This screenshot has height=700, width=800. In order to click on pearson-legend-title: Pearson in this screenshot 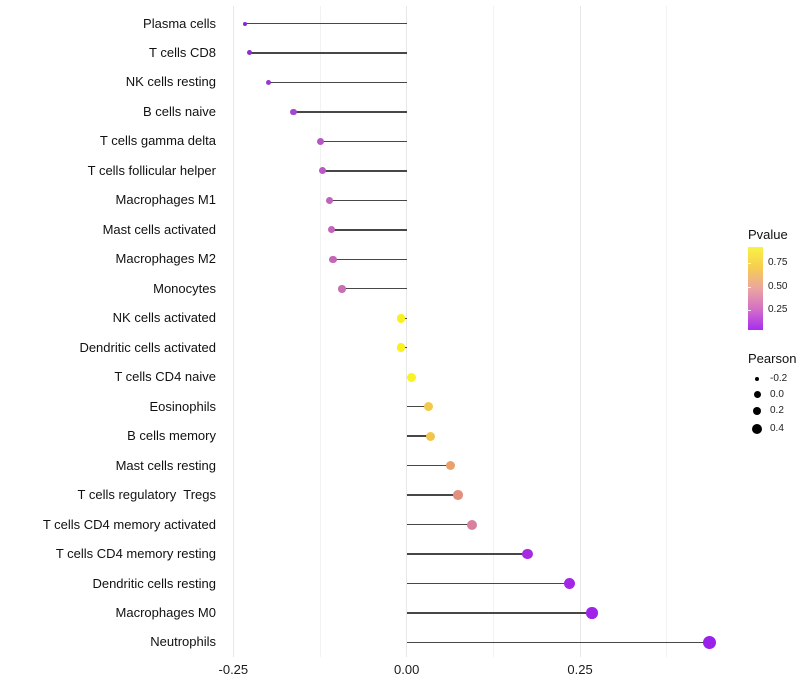, I will do `click(772, 358)`.